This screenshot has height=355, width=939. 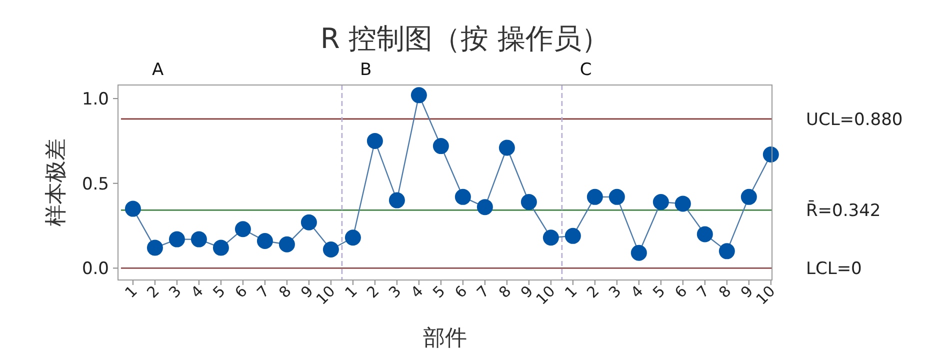 I want to click on ylabel: 样本极差, so click(x=56, y=182).